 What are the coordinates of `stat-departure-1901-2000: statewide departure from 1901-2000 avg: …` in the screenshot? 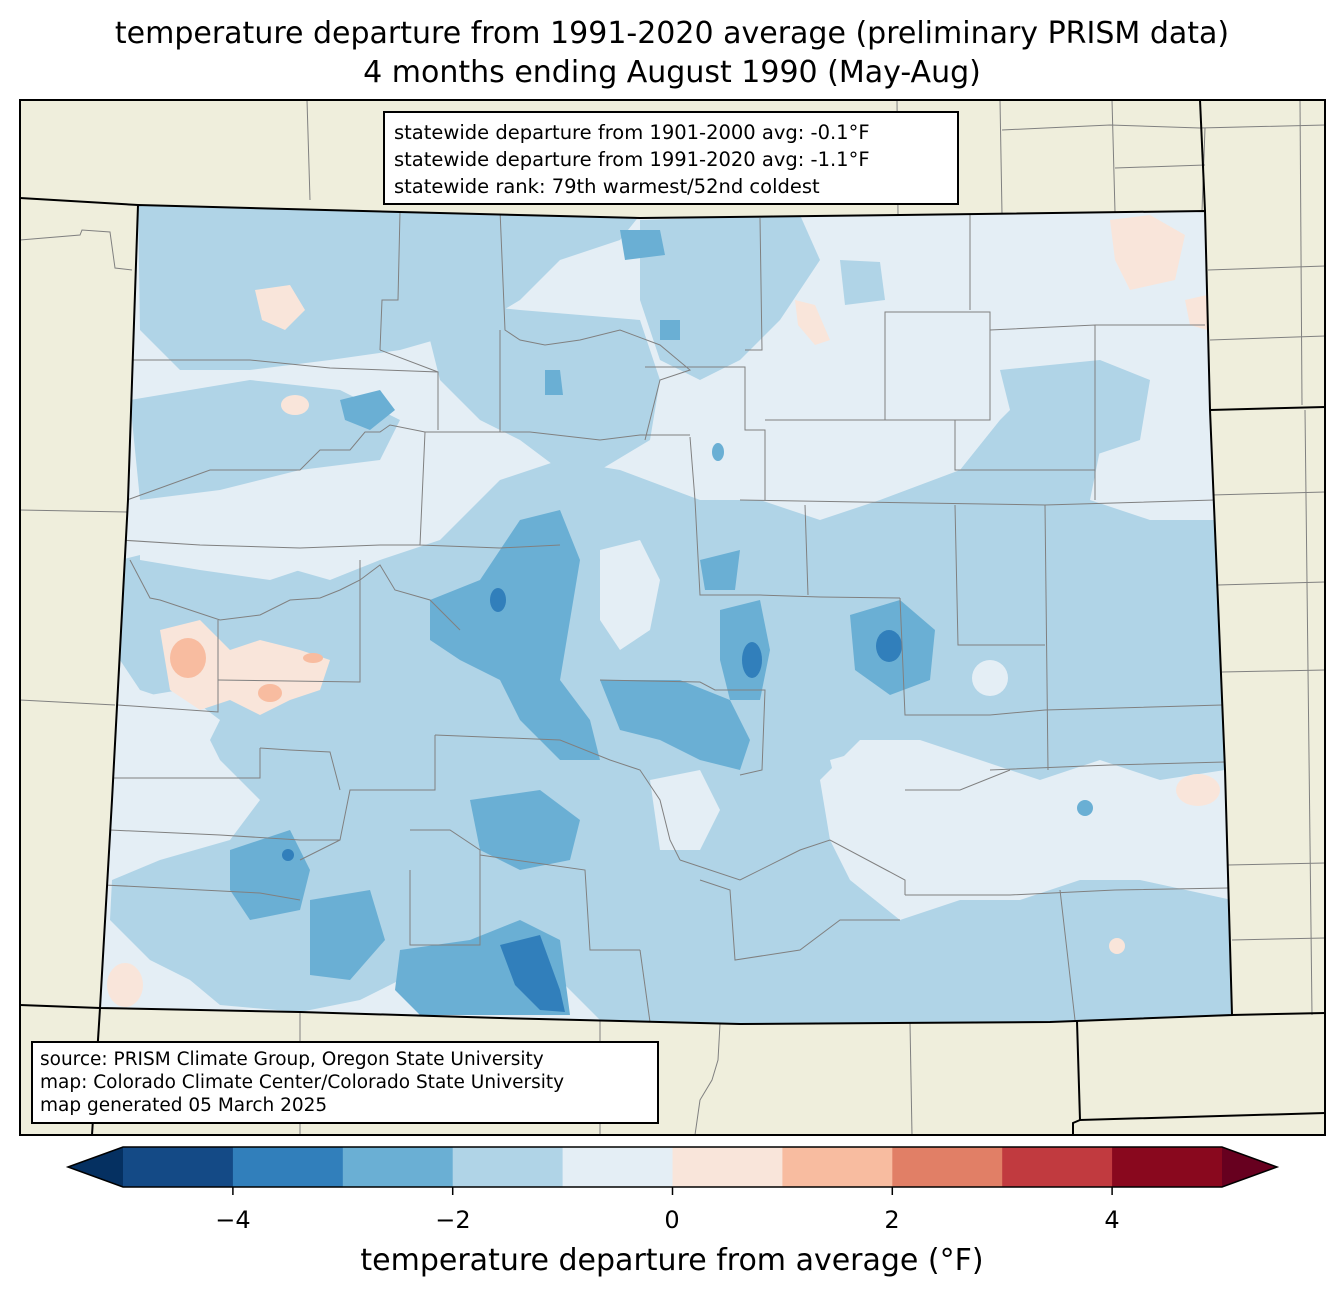 It's located at (632, 132).